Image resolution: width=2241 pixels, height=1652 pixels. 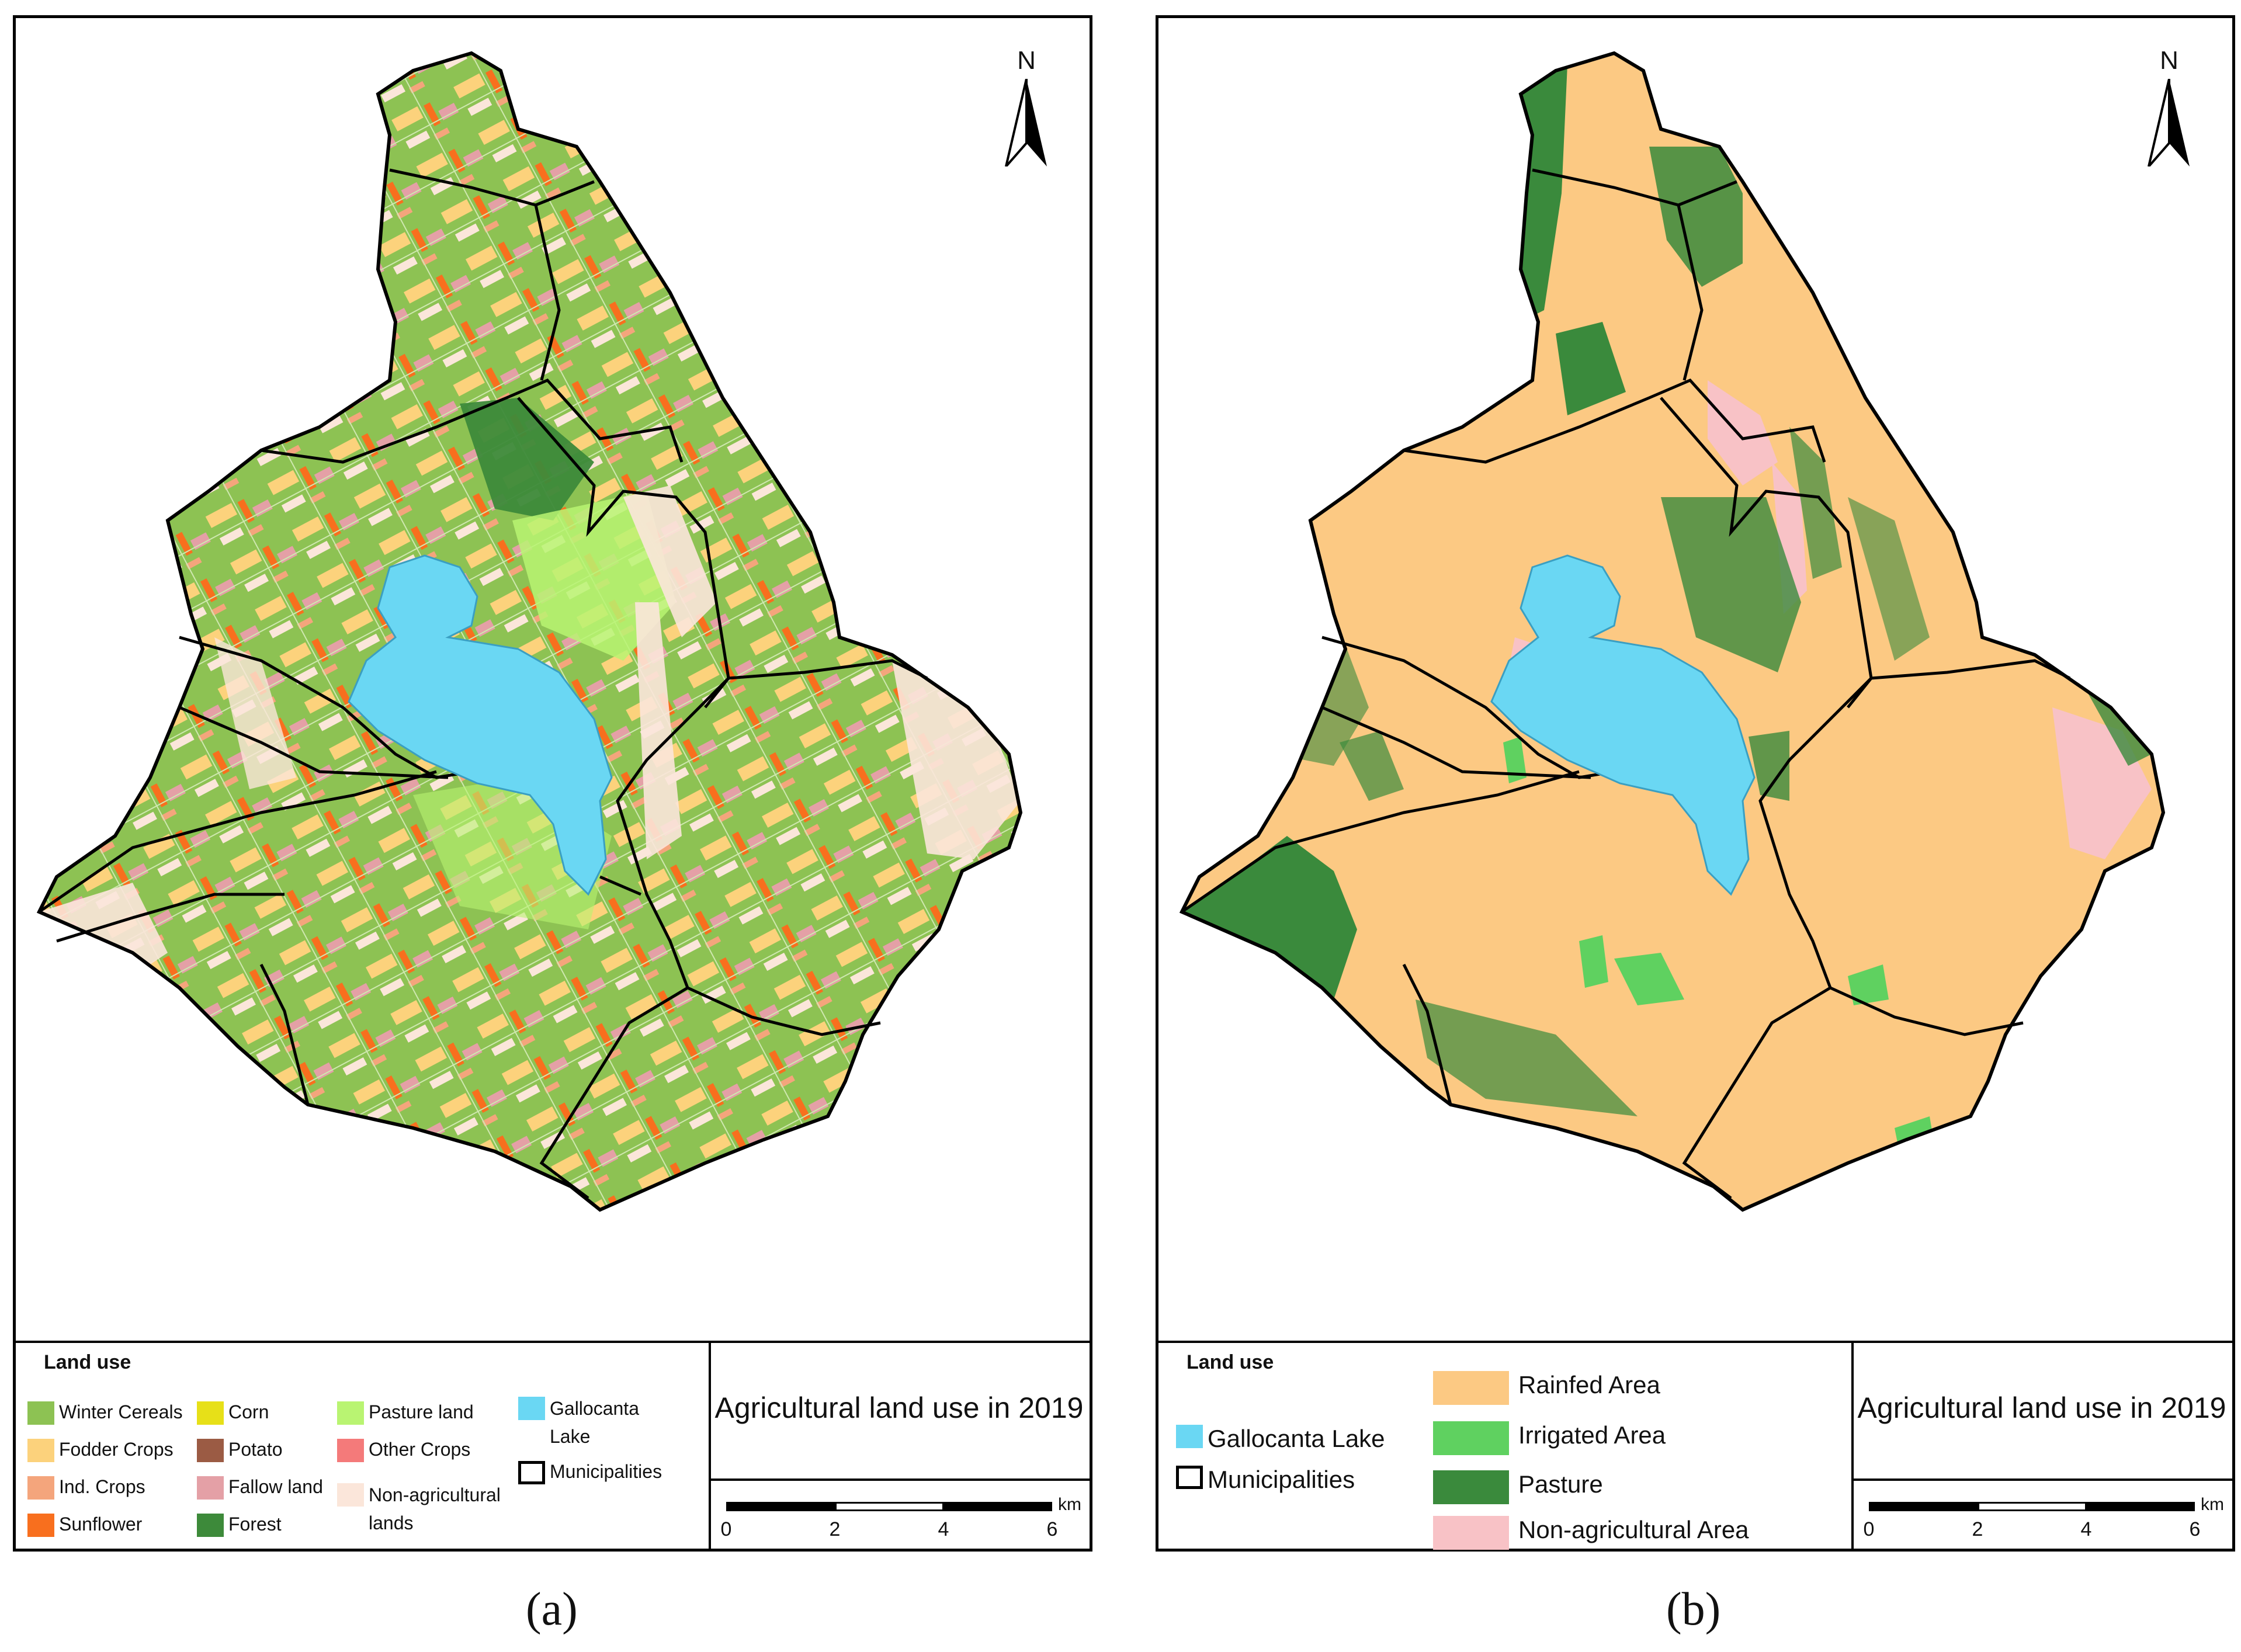 What do you see at coordinates (260, 1488) in the screenshot?
I see `legend-item-fallow-land: Fallow land` at bounding box center [260, 1488].